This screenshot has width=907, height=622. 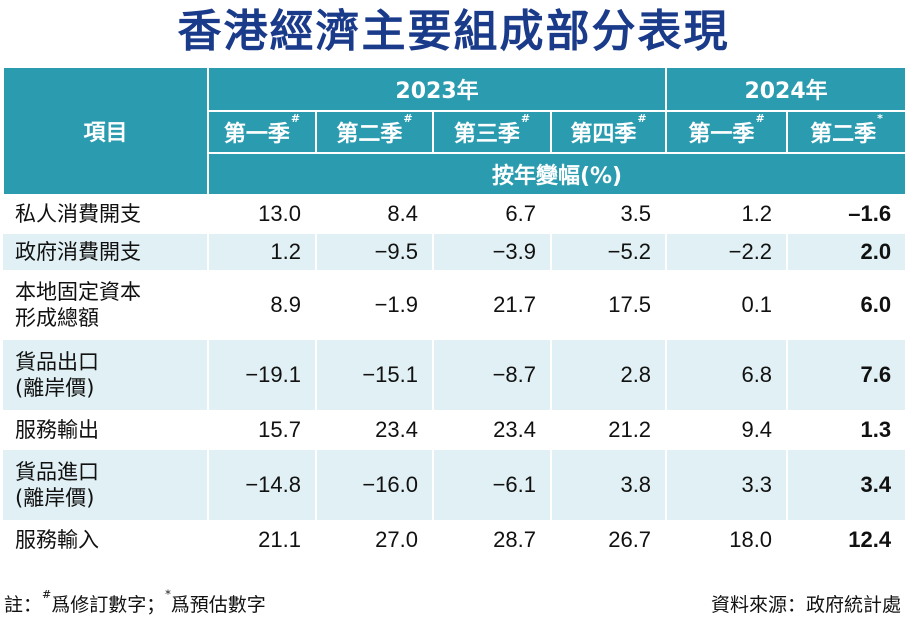 What do you see at coordinates (609, 485) in the screenshot?
I see `value-cell: 3.8` at bounding box center [609, 485].